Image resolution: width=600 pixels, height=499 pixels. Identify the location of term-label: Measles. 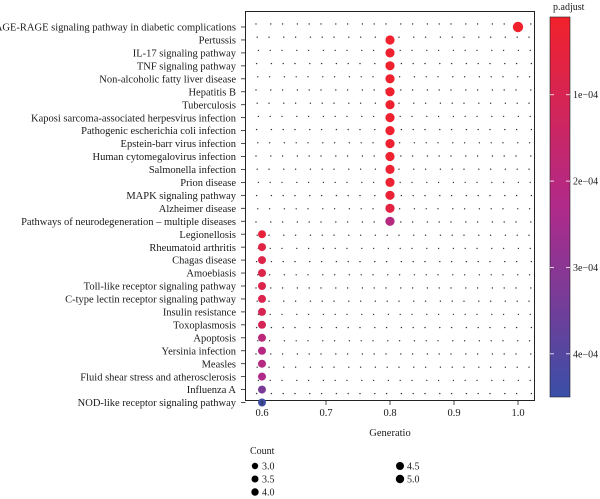
(219, 364).